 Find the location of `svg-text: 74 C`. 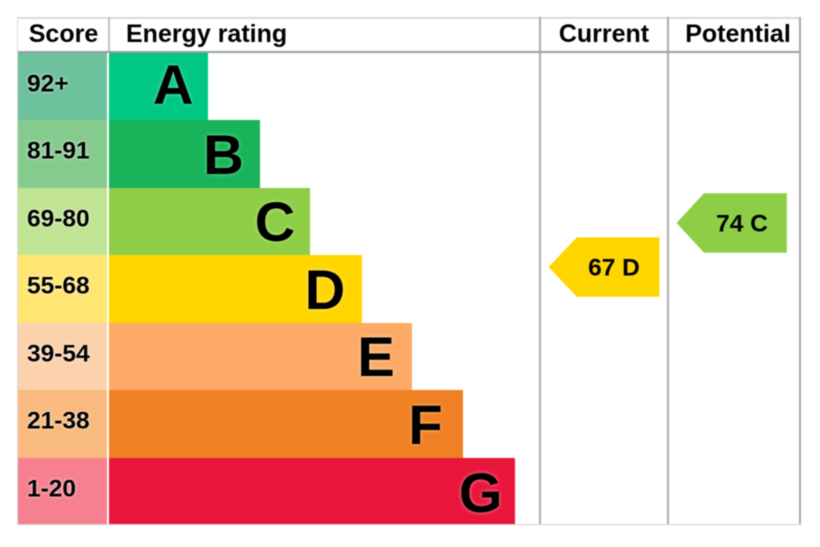

svg-text: 74 C is located at coordinates (742, 224).